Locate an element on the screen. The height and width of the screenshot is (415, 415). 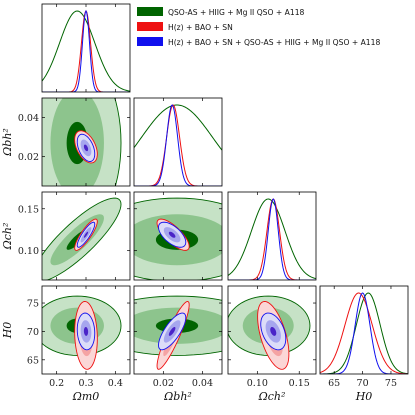
contour-panel-om-oc is located at coordinates (82, 238).